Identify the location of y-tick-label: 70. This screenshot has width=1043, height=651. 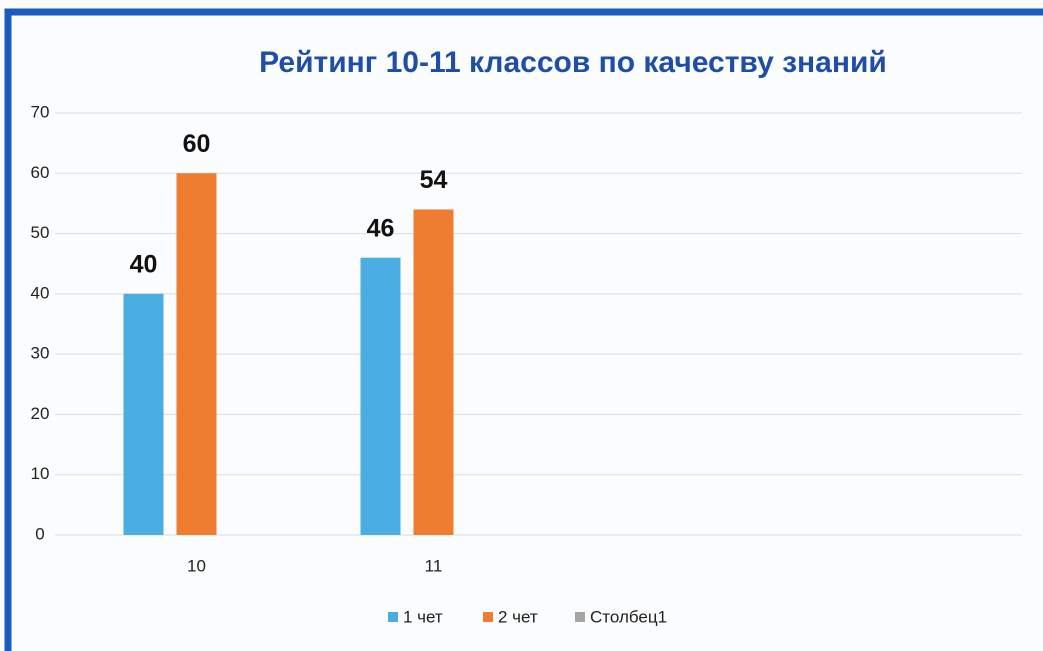
(40, 111).